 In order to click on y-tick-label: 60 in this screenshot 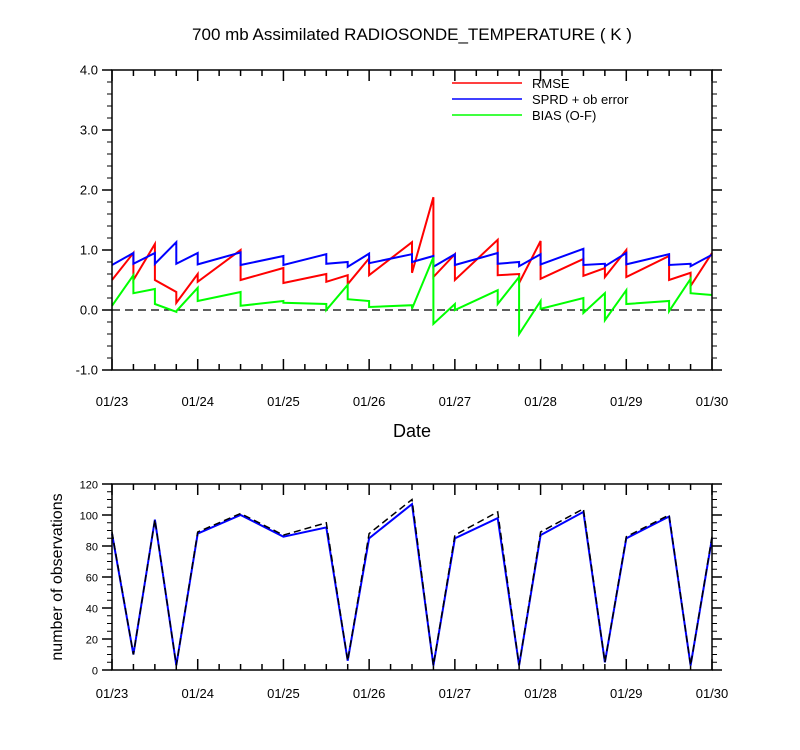, I will do `click(92, 579)`.